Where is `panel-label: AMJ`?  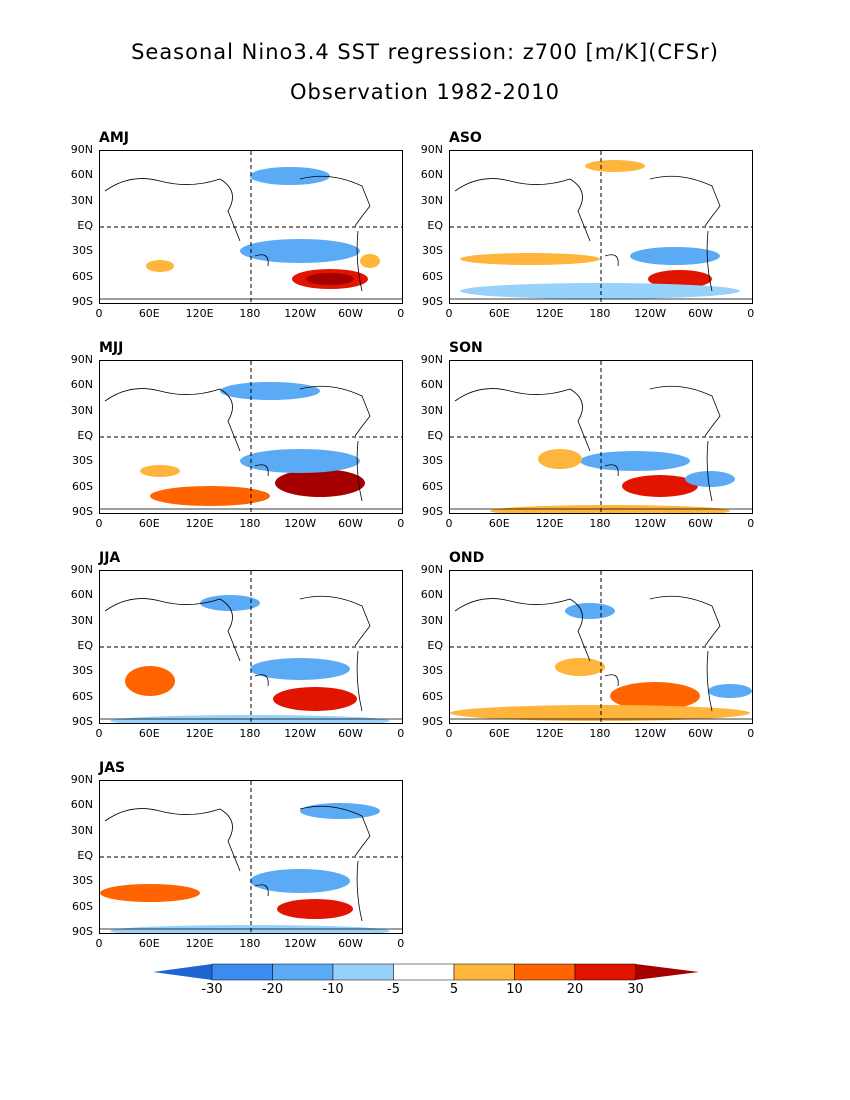
panel-label: AMJ is located at coordinates (114, 138).